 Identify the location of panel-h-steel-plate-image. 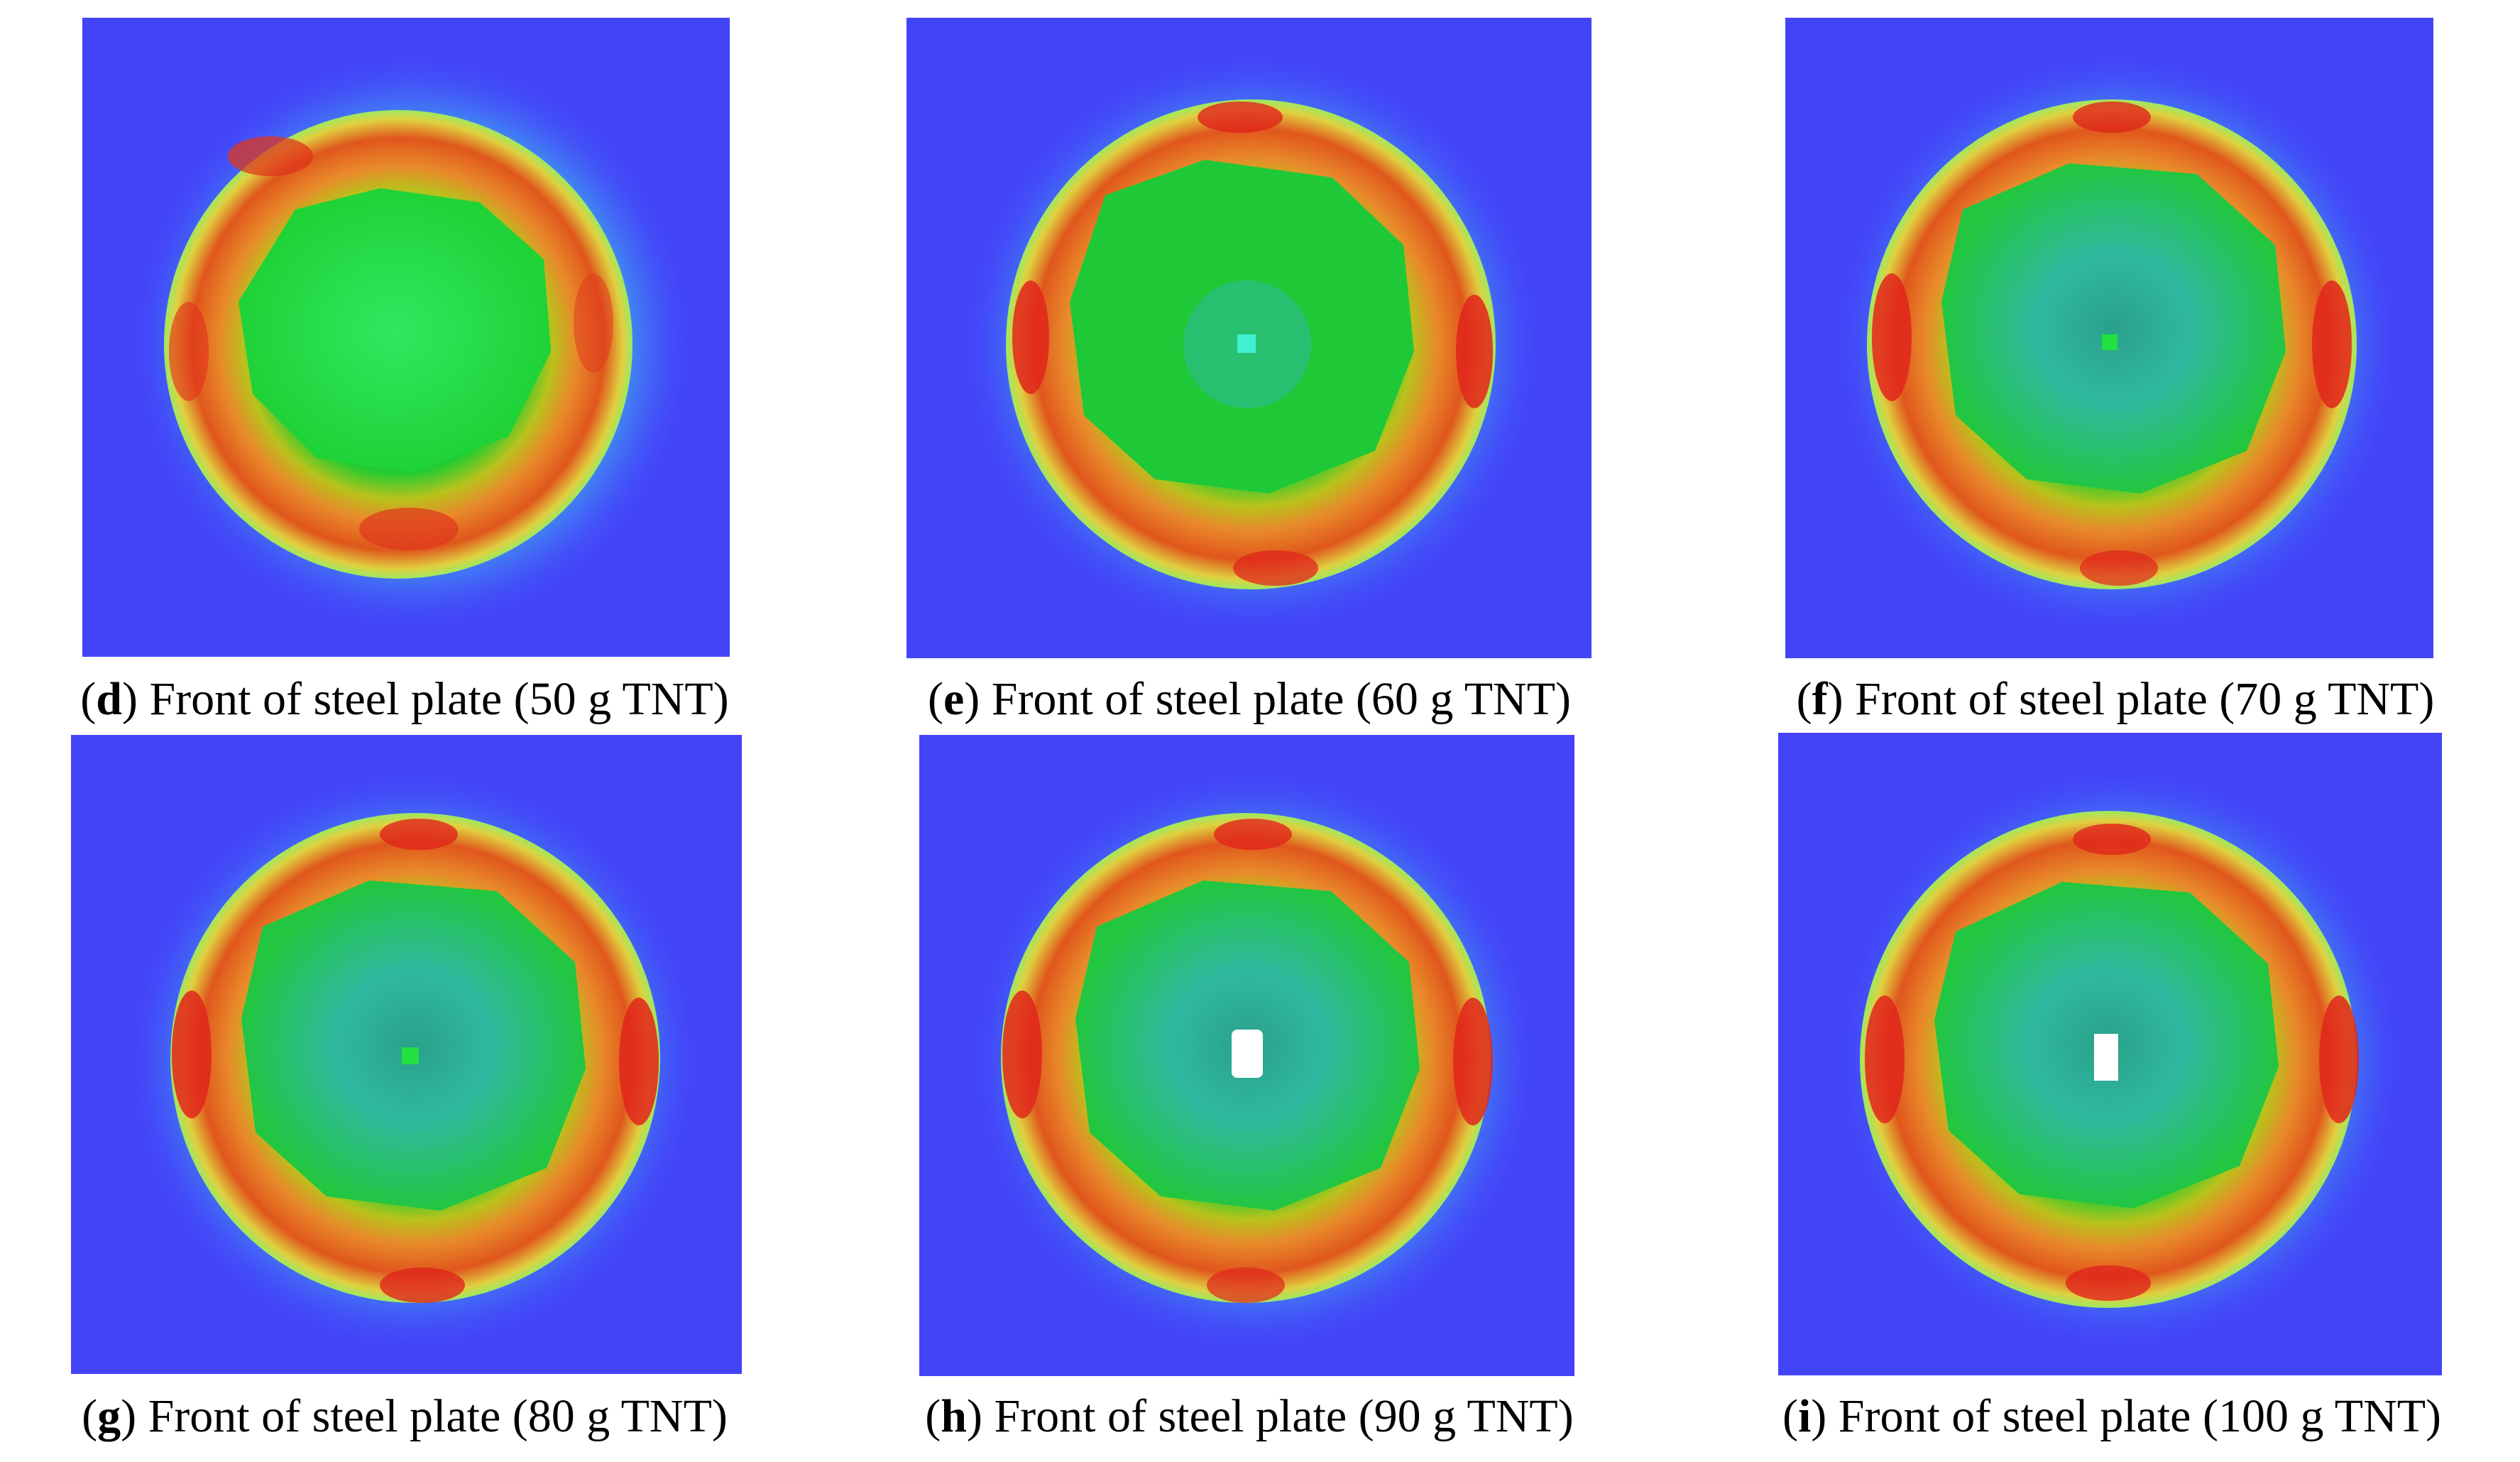
(1247, 1056).